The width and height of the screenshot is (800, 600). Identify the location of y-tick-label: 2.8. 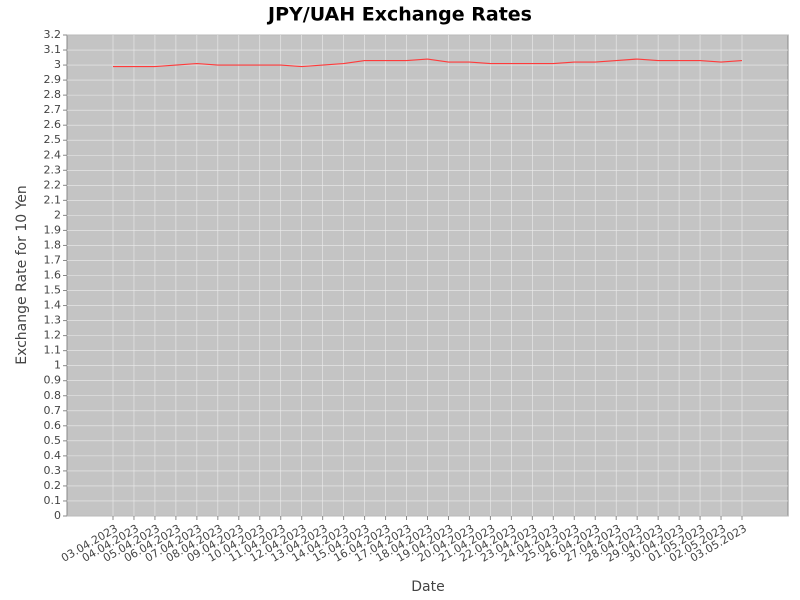
(53, 94).